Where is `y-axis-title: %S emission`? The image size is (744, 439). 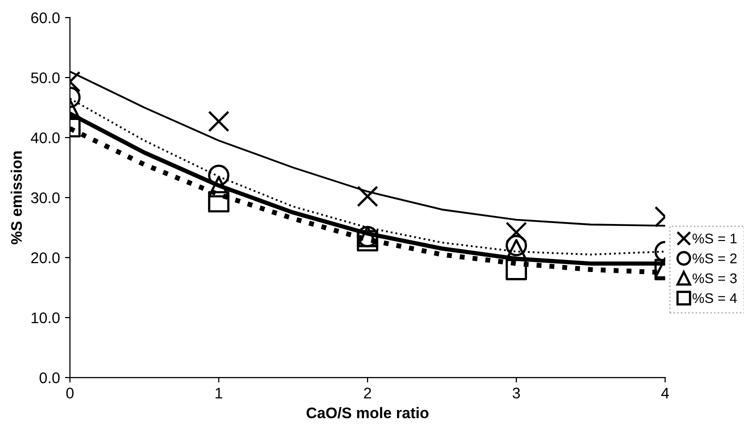 y-axis-title: %S emission is located at coordinates (16, 197).